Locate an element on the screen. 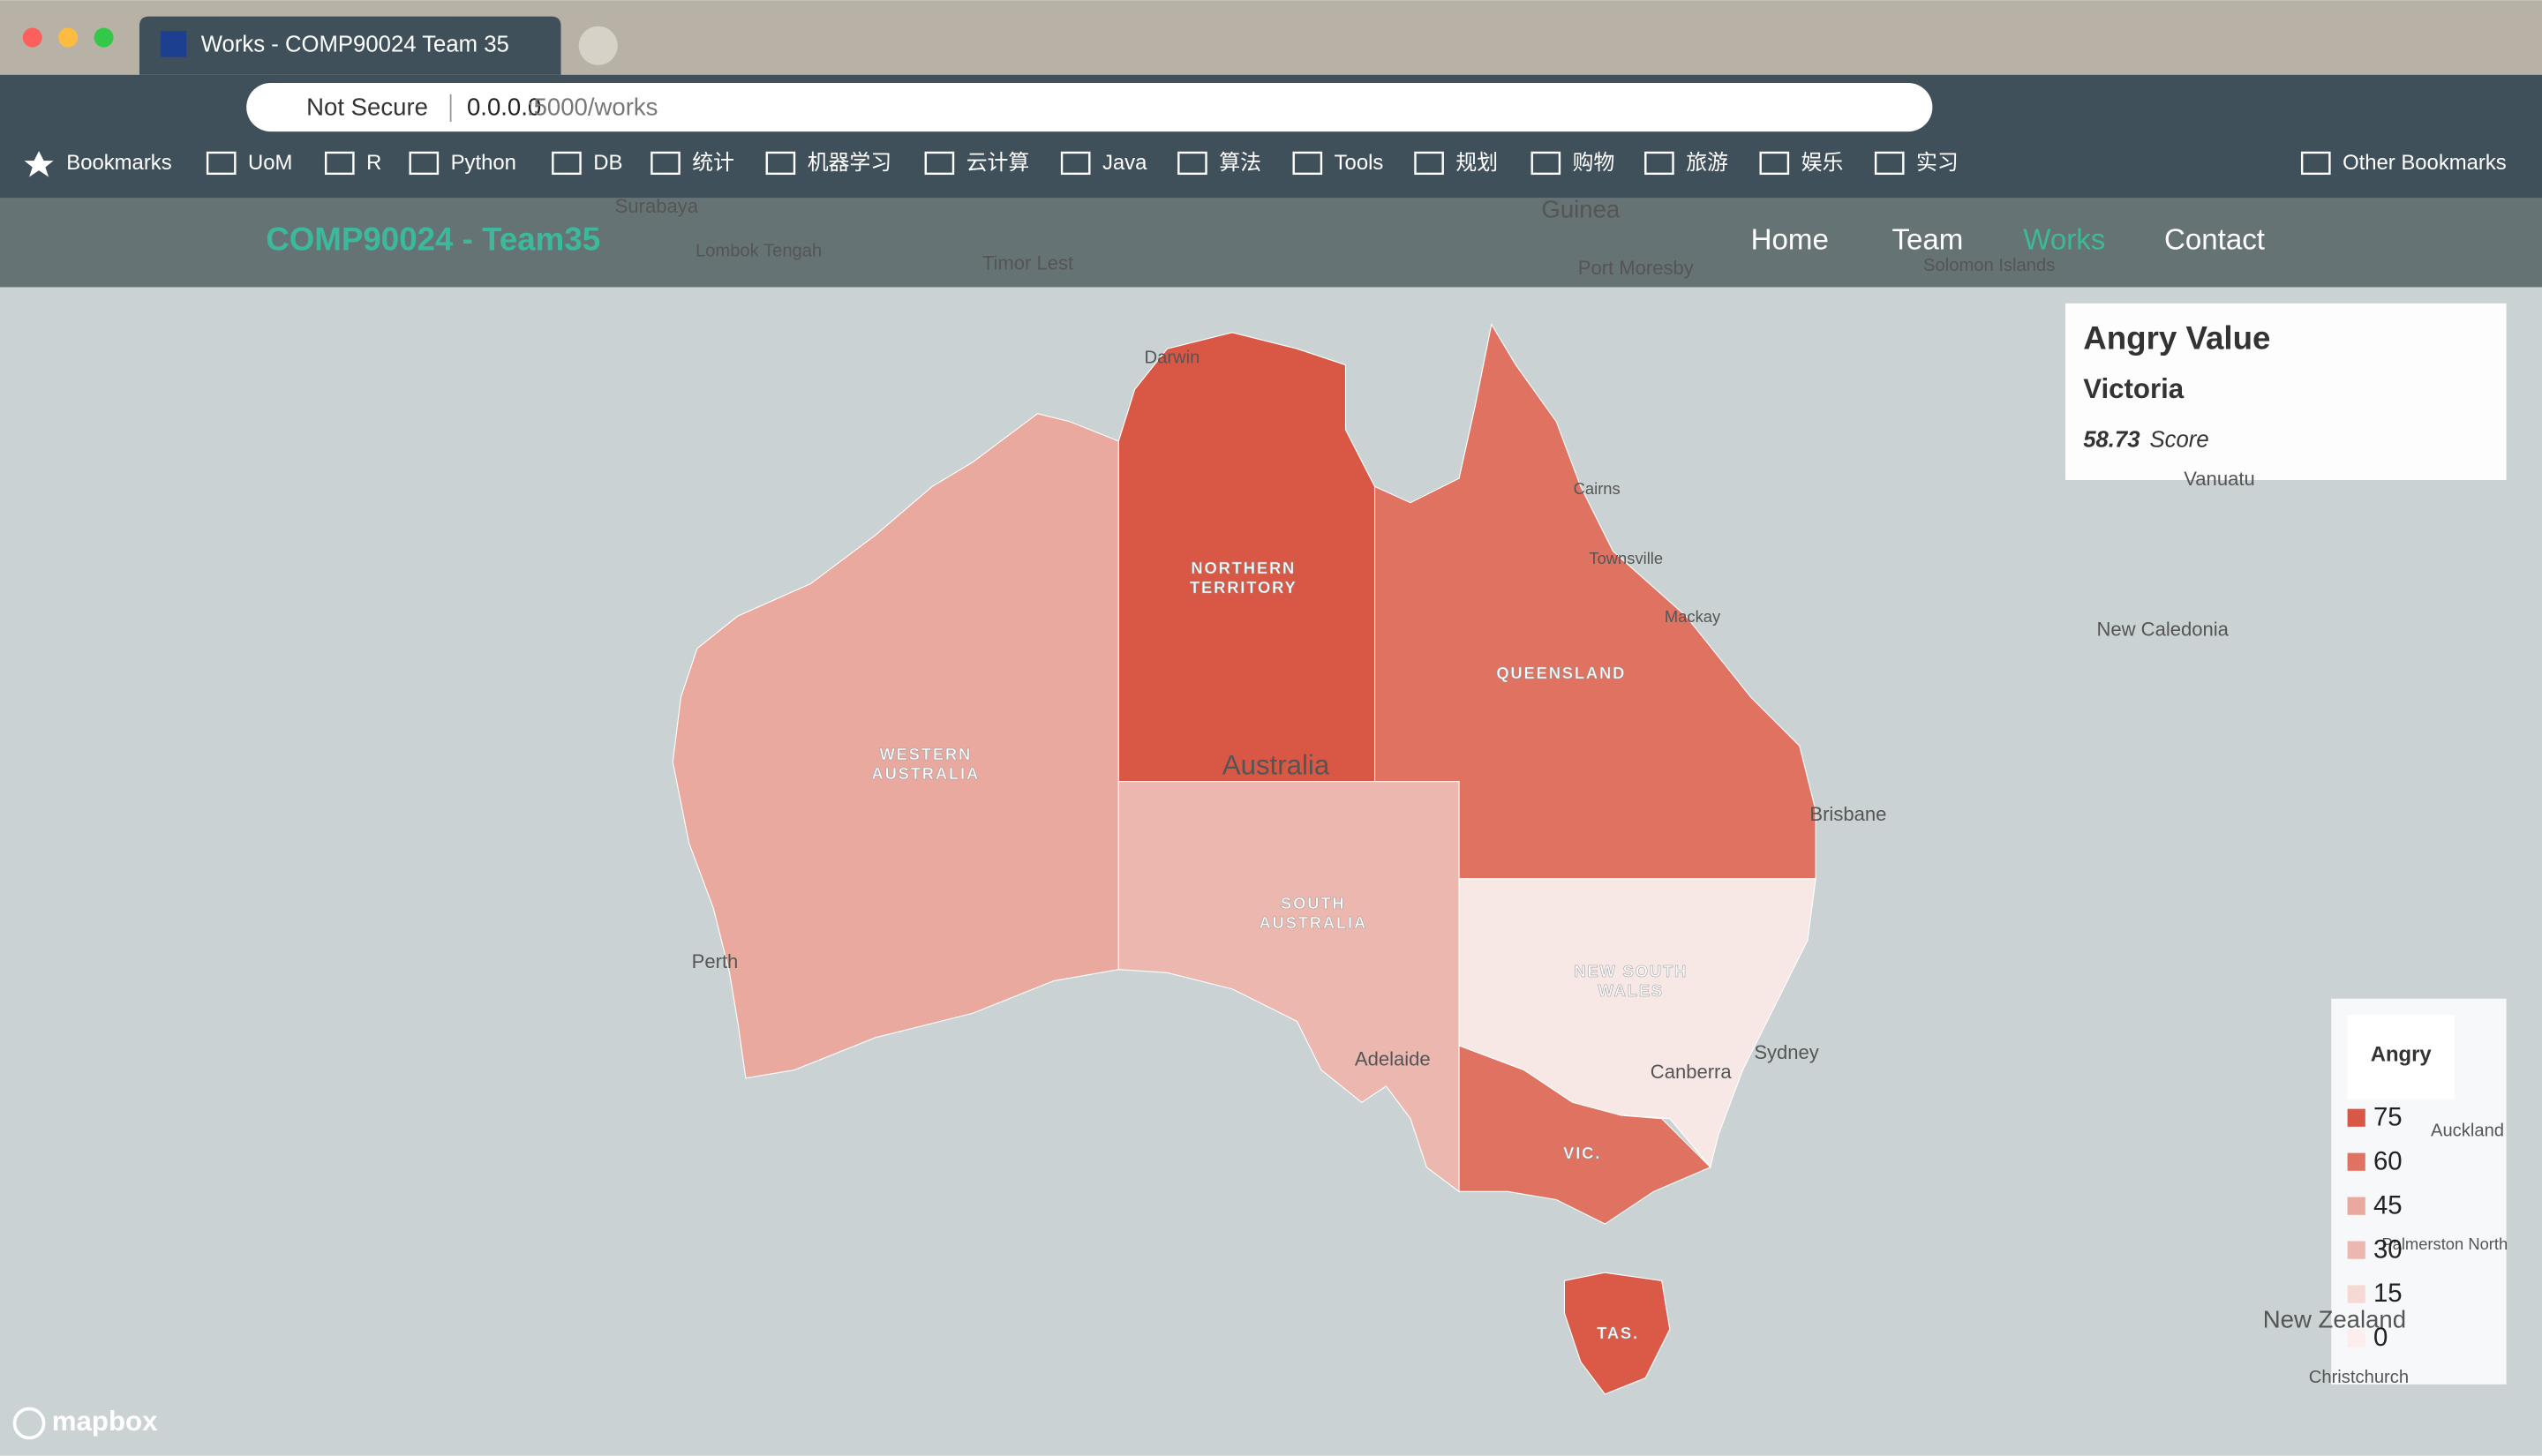  state-label: TAS. is located at coordinates (1618, 1333).